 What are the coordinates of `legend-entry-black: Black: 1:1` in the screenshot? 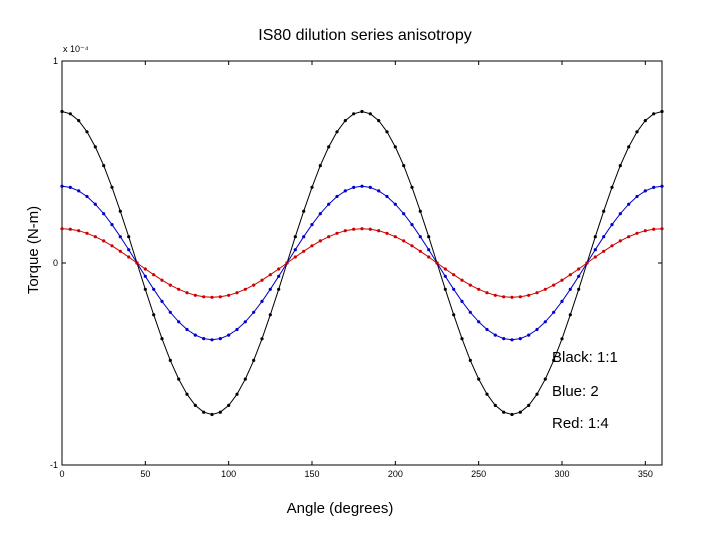 It's located at (585, 357).